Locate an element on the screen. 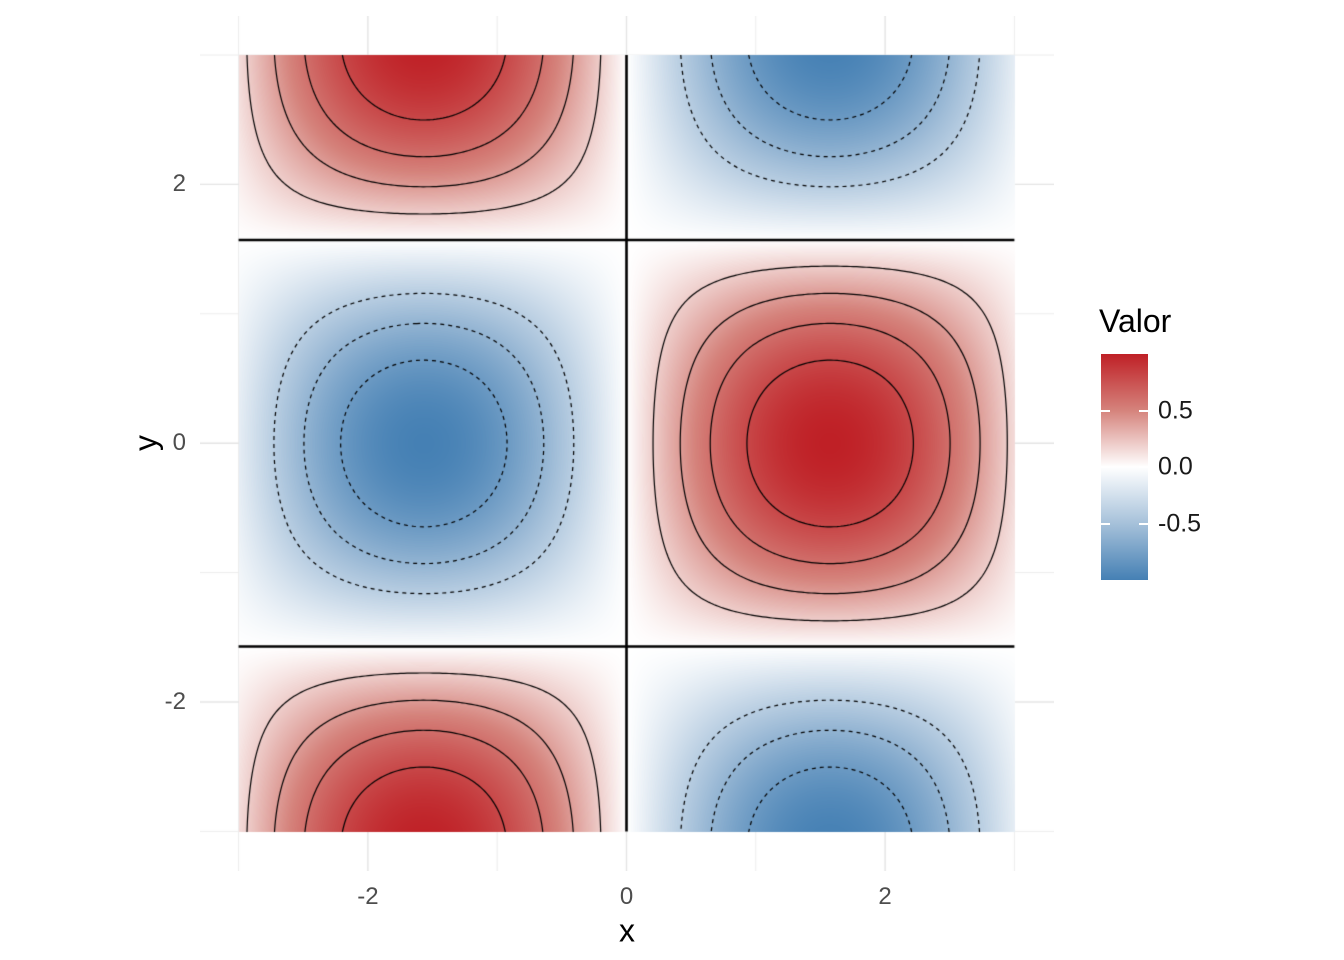  x-tick-label: 2 is located at coordinates (885, 896).